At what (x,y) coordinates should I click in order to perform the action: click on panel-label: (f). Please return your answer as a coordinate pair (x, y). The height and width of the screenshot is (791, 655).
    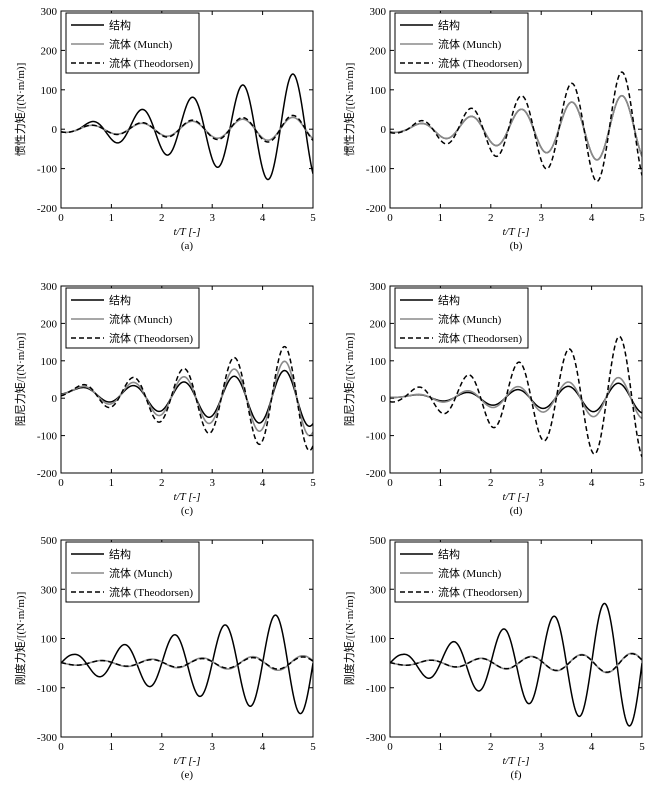
    Looking at the image, I should click on (516, 775).